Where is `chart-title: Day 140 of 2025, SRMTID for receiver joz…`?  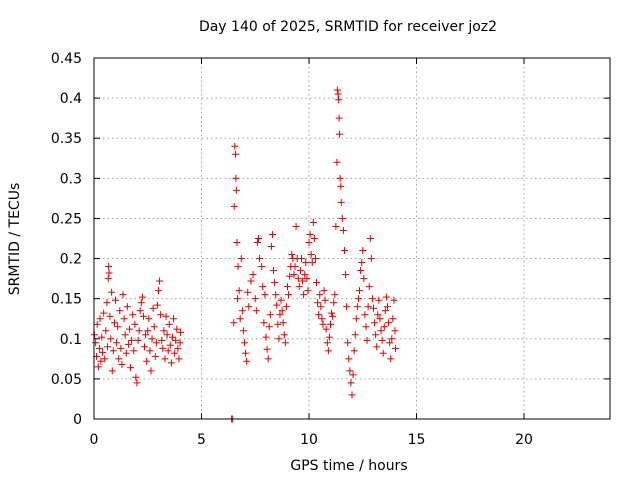
chart-title: Day 140 of 2025, SRMTID for receiver joz… is located at coordinates (348, 27).